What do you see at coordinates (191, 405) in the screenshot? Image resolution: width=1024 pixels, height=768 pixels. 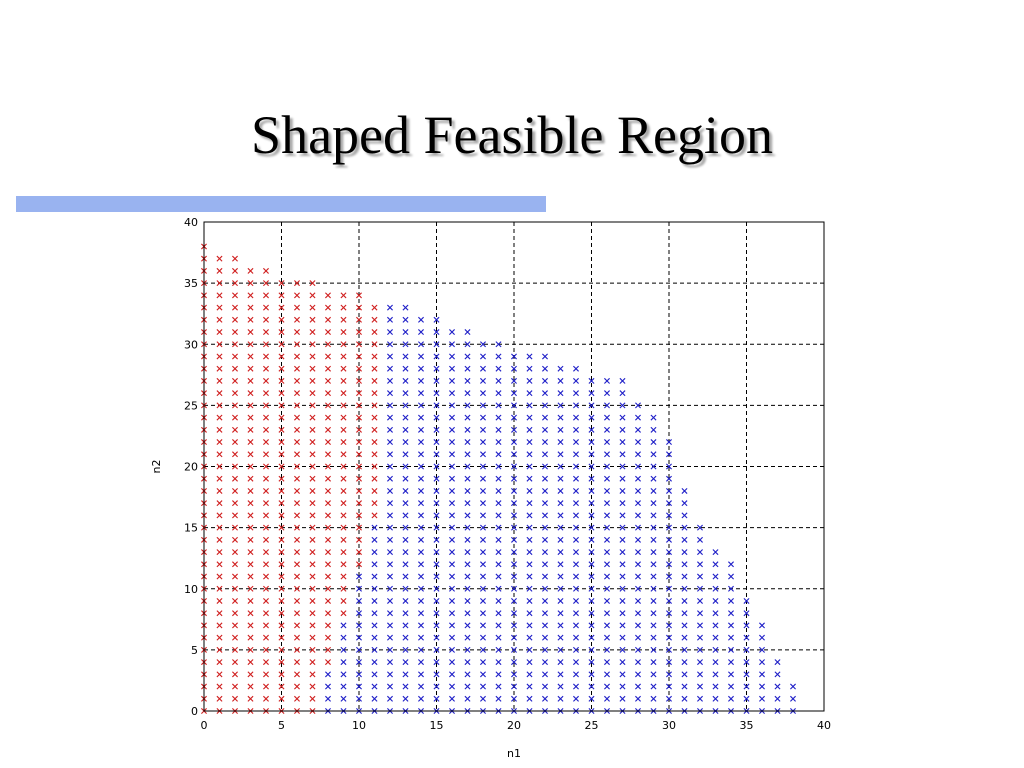 I see `y-tick-label: 25` at bounding box center [191, 405].